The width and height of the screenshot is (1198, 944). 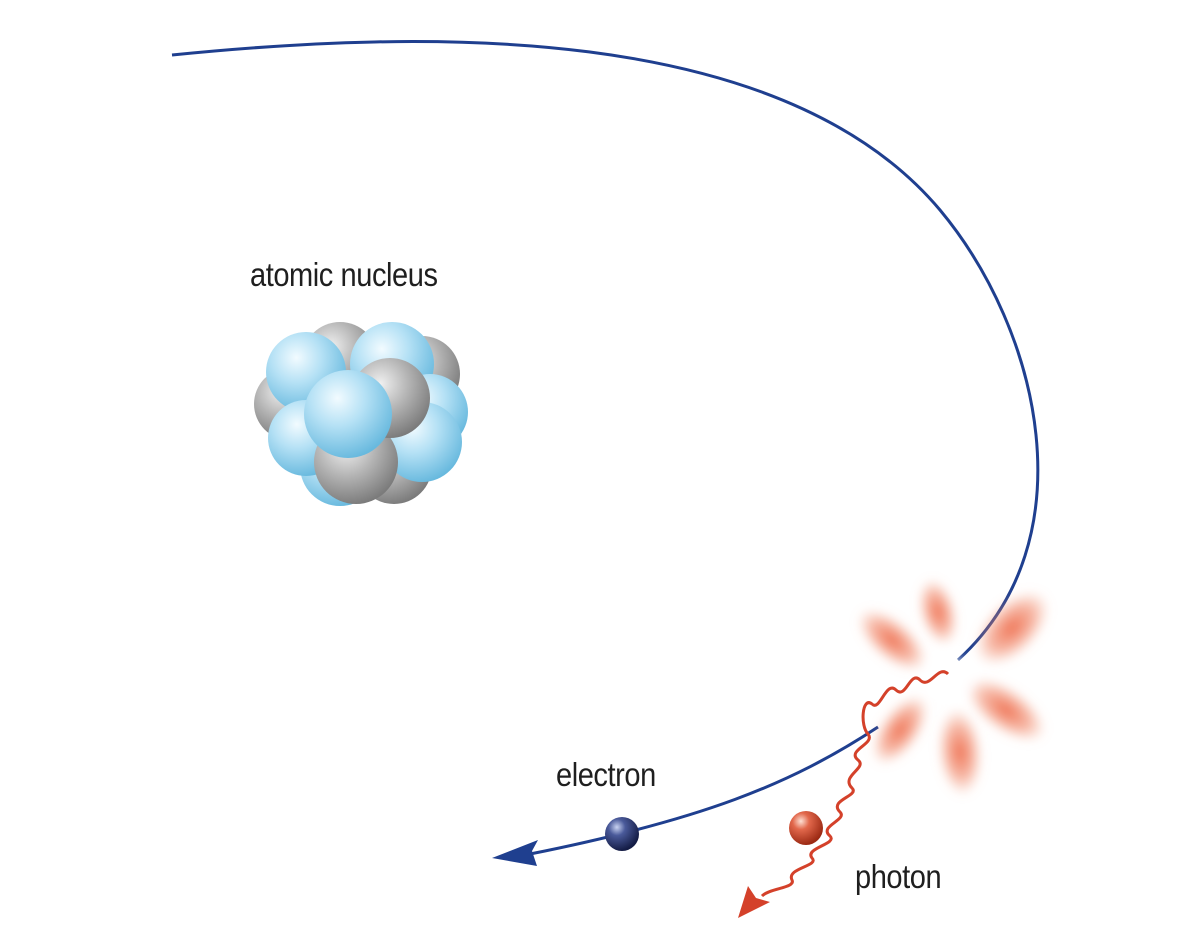 What do you see at coordinates (344, 274) in the screenshot?
I see `atomic-nucleus-label: atomic nucleus` at bounding box center [344, 274].